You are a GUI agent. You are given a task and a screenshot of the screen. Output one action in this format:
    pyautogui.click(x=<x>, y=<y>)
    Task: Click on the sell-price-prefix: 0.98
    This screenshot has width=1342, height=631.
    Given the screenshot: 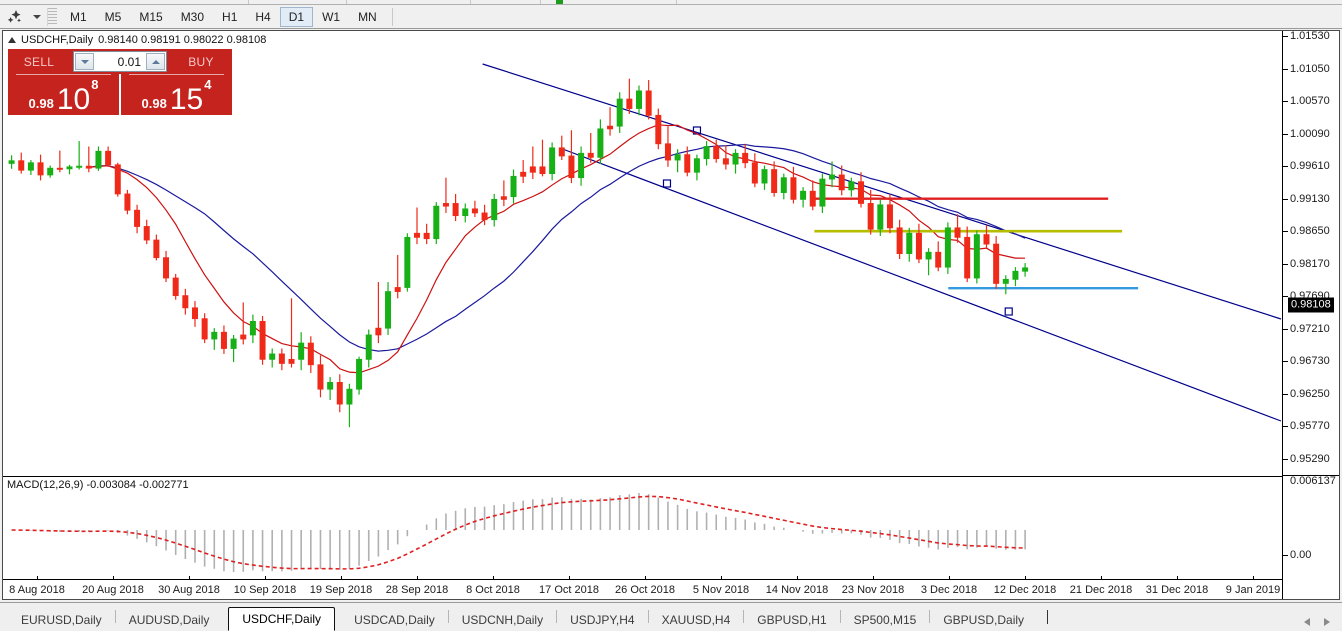 What is the action you would take?
    pyautogui.click(x=41, y=103)
    